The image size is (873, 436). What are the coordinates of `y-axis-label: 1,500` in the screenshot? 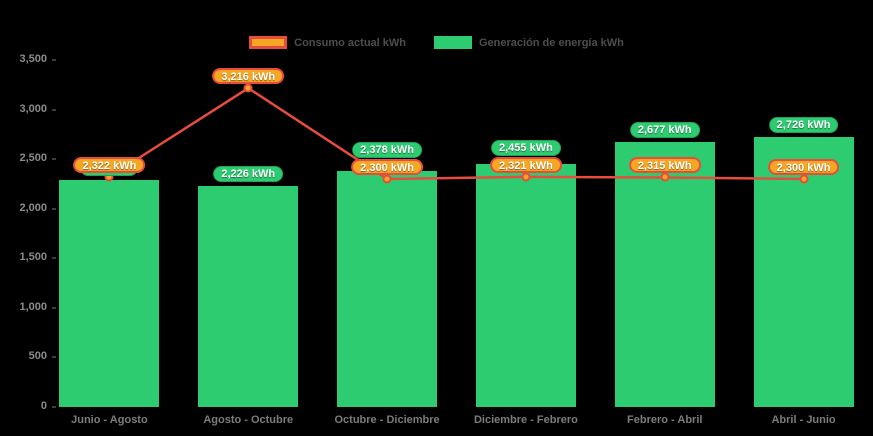 It's located at (33, 257).